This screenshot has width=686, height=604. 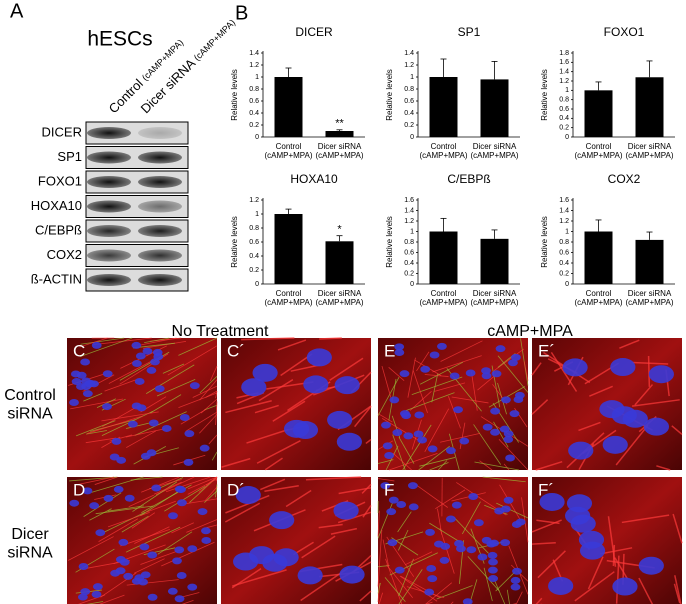 I want to click on x-tick-label: Control (cAMP+MPA), so click(x=598, y=298).